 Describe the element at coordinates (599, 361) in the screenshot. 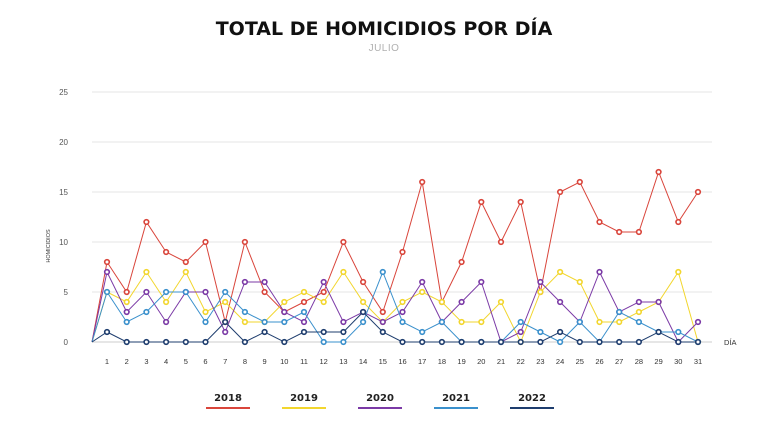

I see `x-tick-label: 26` at that location.